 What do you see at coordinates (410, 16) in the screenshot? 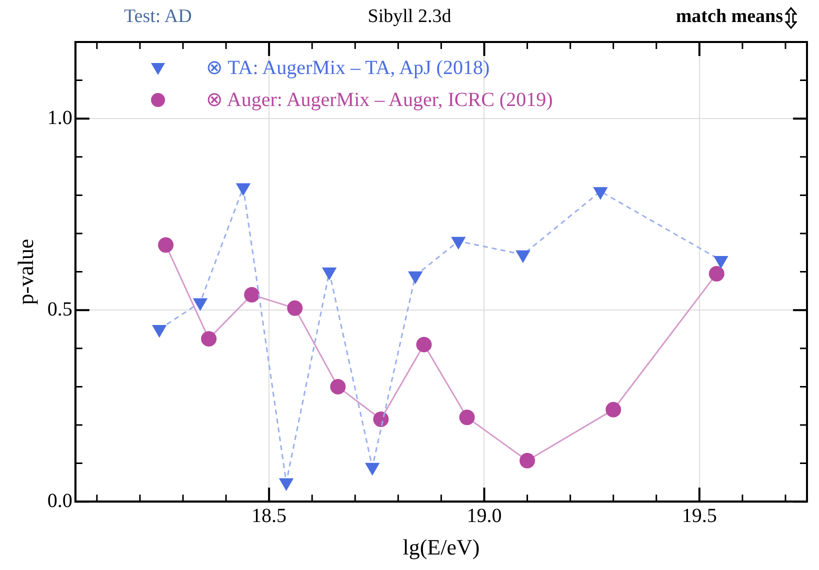
I see `chart-title: Sibyll 2.3d` at bounding box center [410, 16].